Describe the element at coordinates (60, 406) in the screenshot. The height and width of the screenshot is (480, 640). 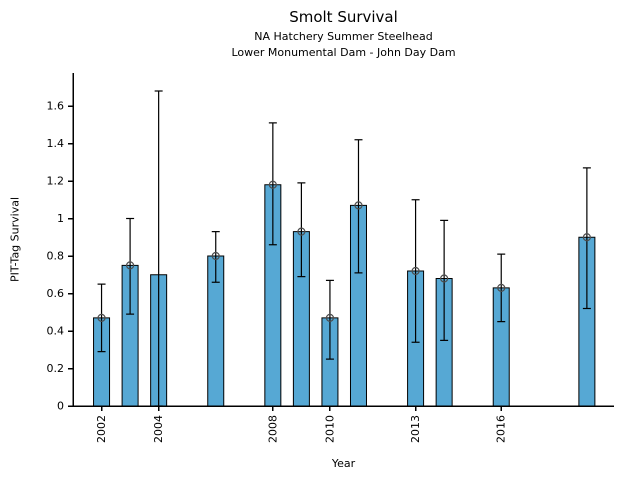
I see `y-tick-label: 0` at that location.